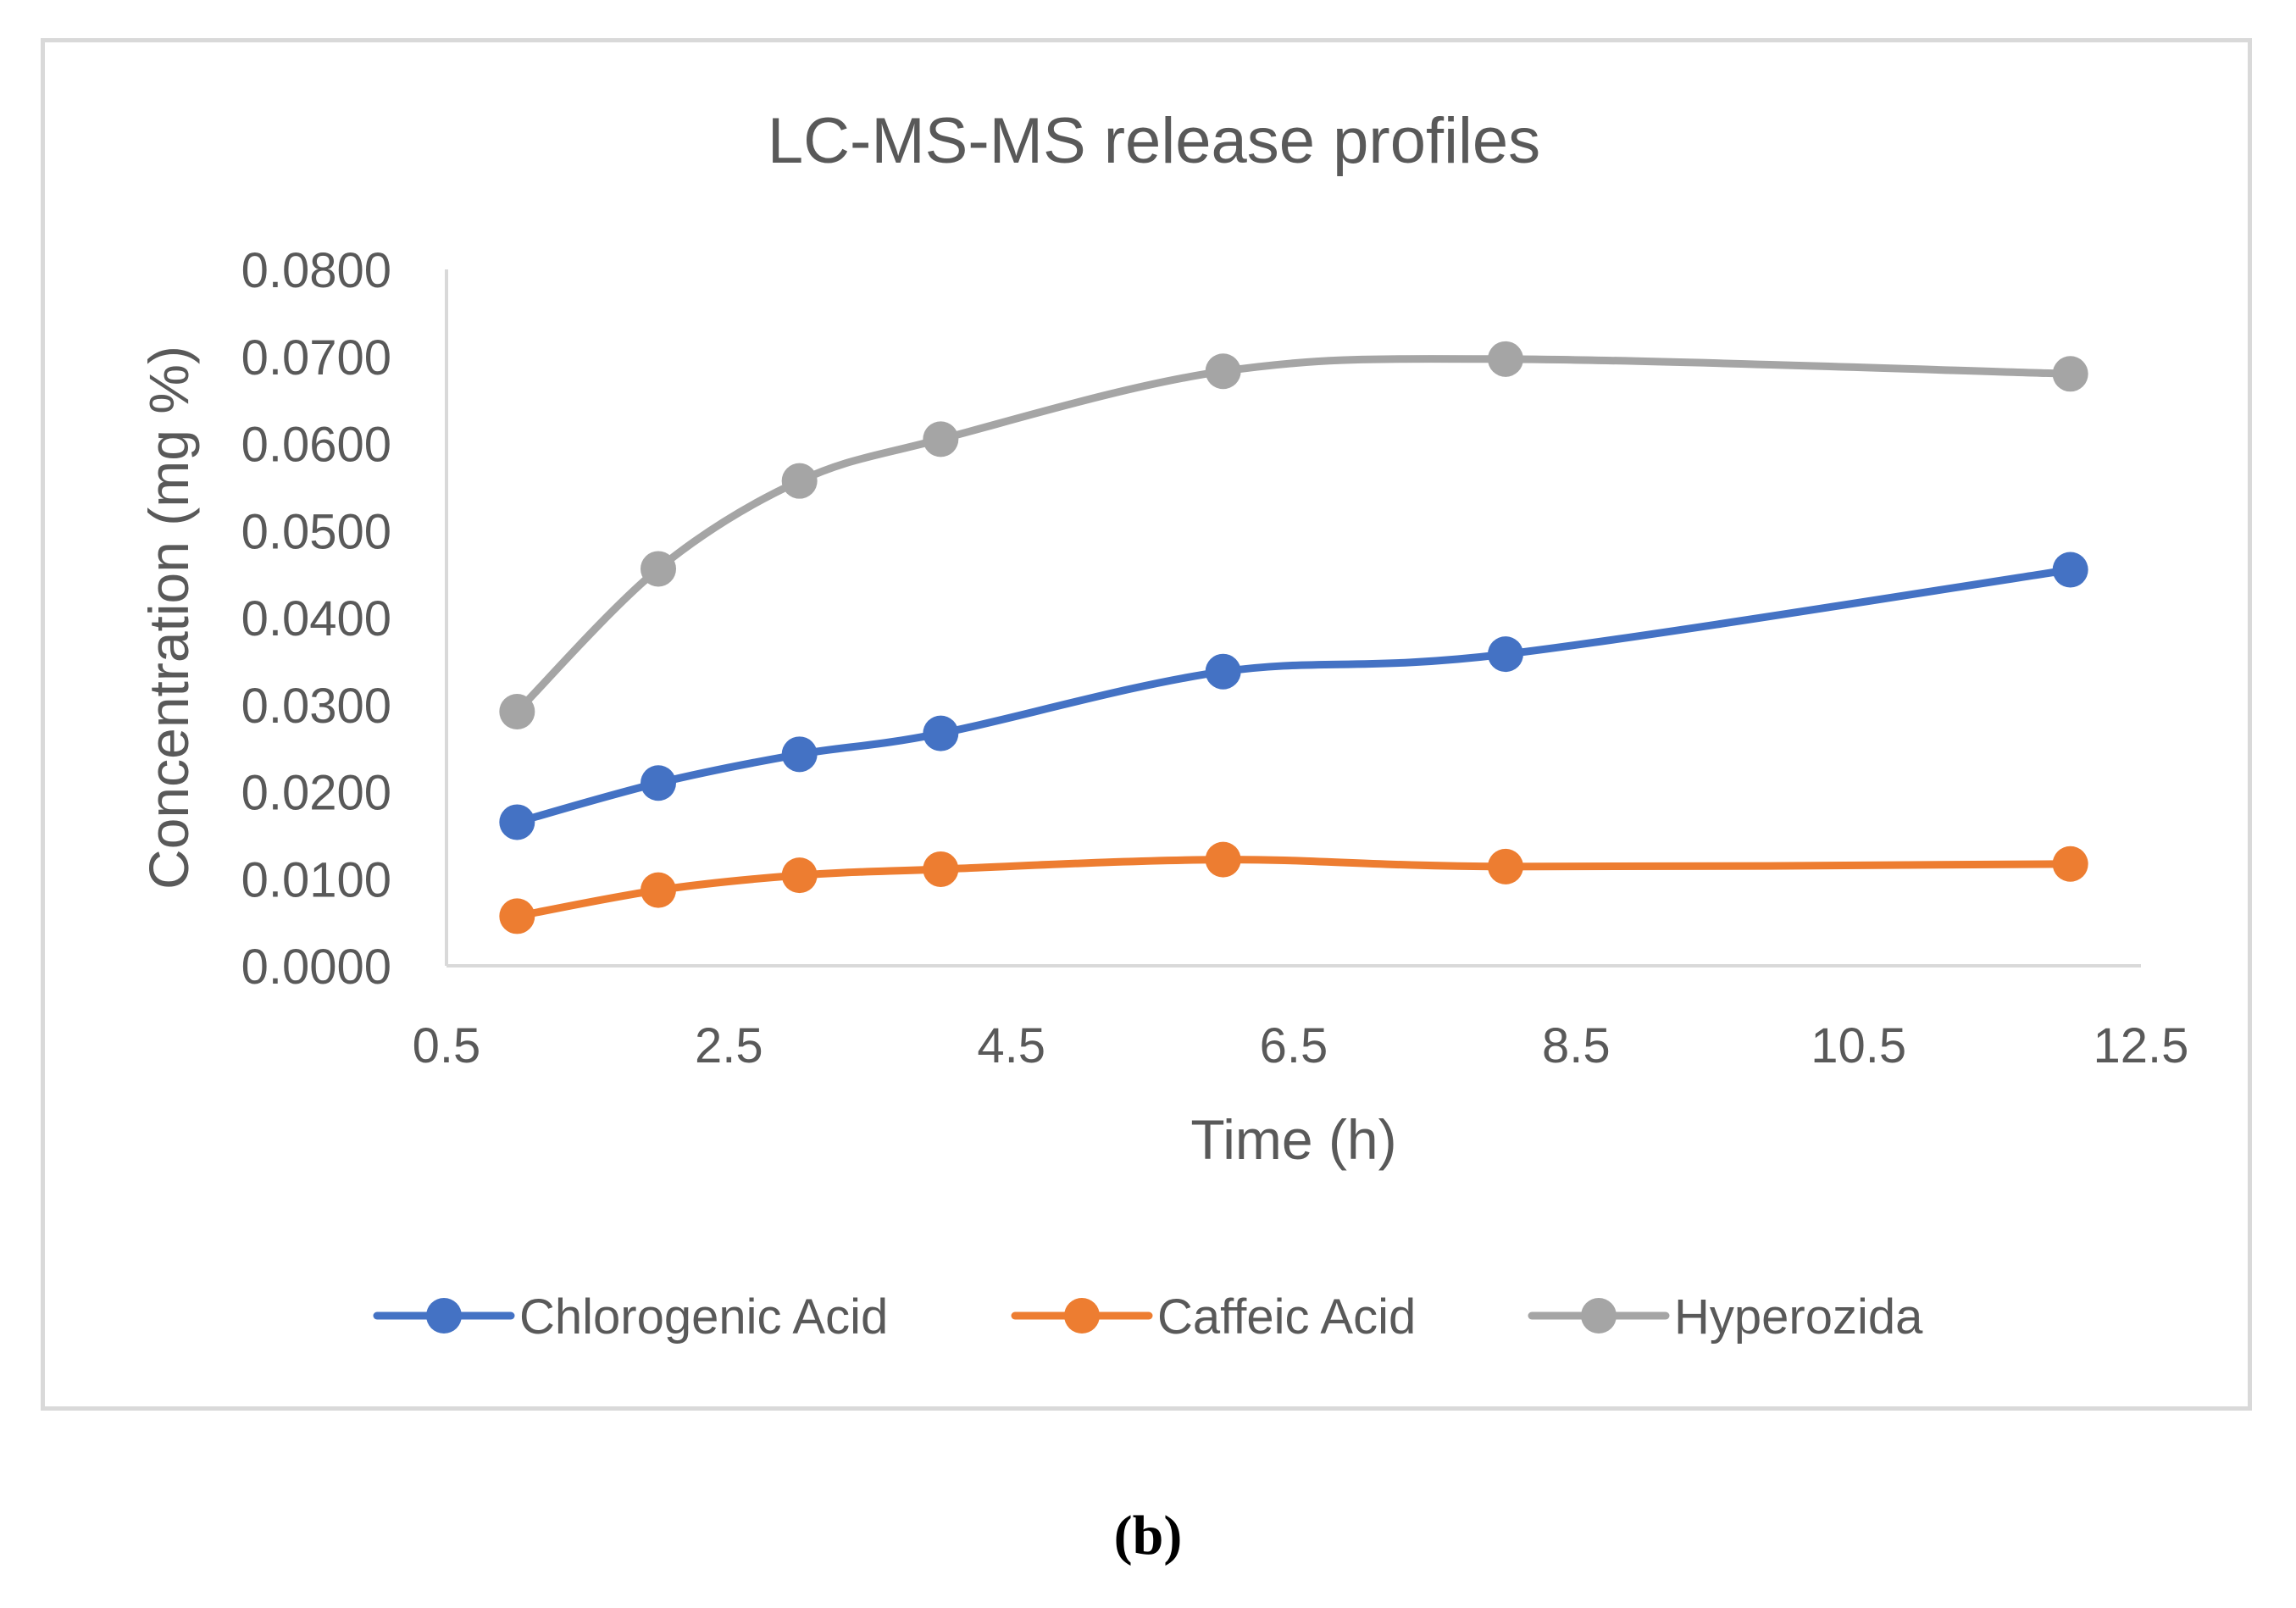  I want to click on legend-item-hyperozida: Hyperozida, so click(1725, 1317).